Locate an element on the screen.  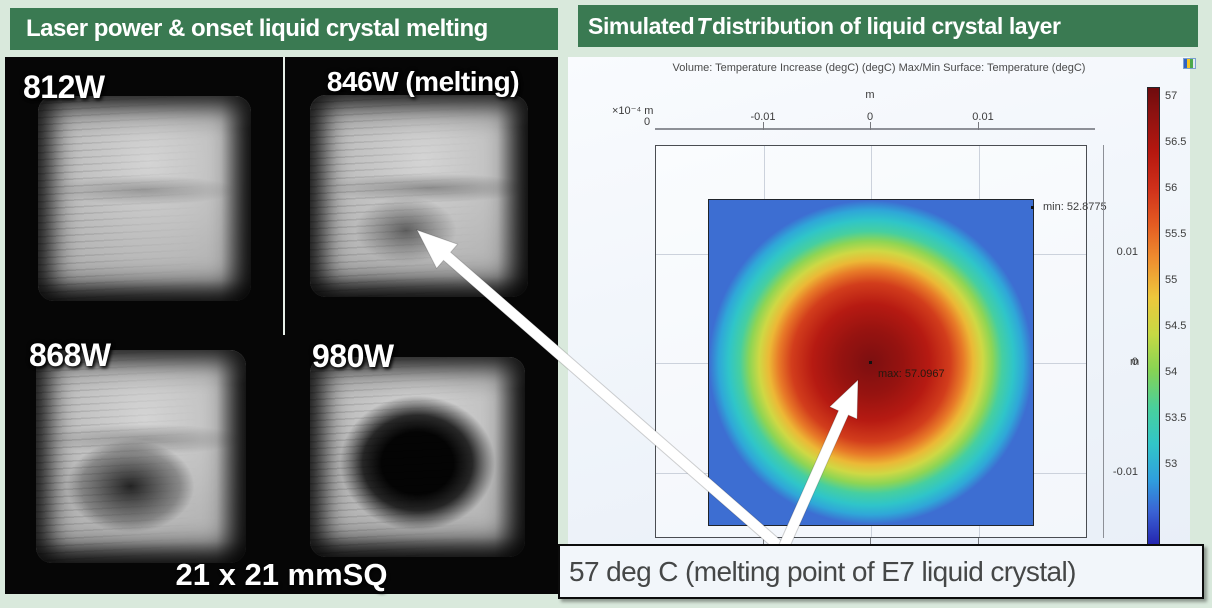
top-tick-001: 0.01 is located at coordinates (983, 117).